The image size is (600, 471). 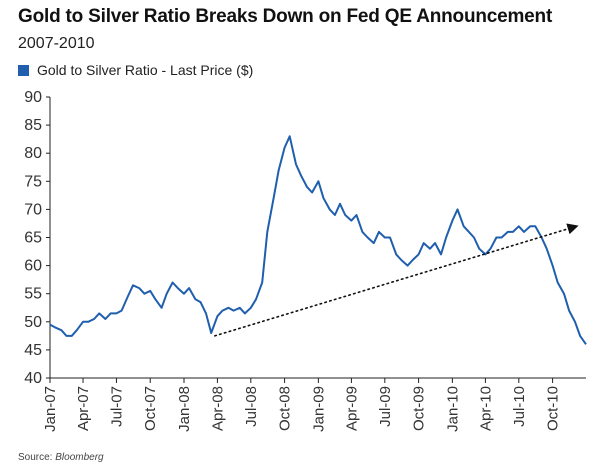 I want to click on y-tick-label: 70, so click(x=33, y=209).